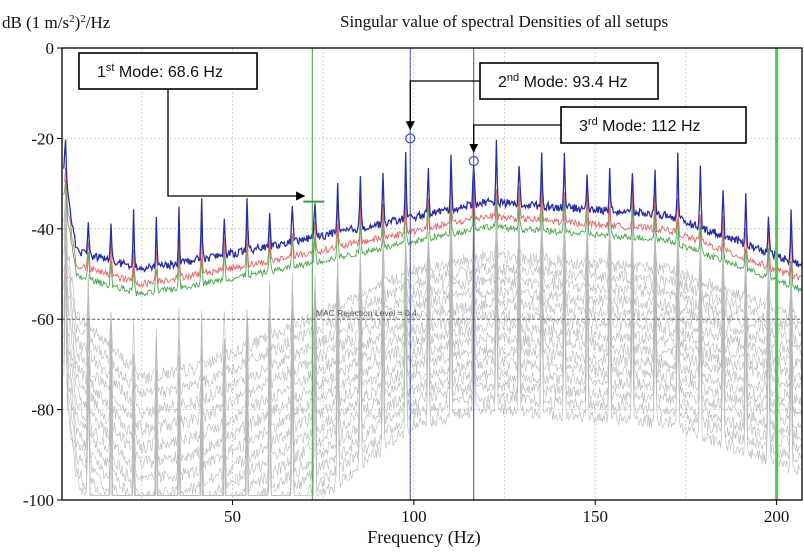  What do you see at coordinates (532, 103) in the screenshot?
I see `mode-annotation: 2nd Mode: 93.4 Hz` at bounding box center [532, 103].